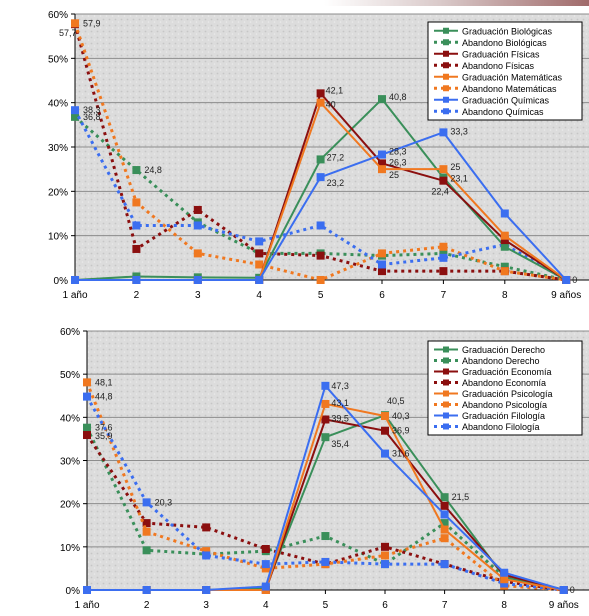 Image resolution: width=589 pixels, height=616 pixels. I want to click on data-label: 43,1, so click(340, 403).